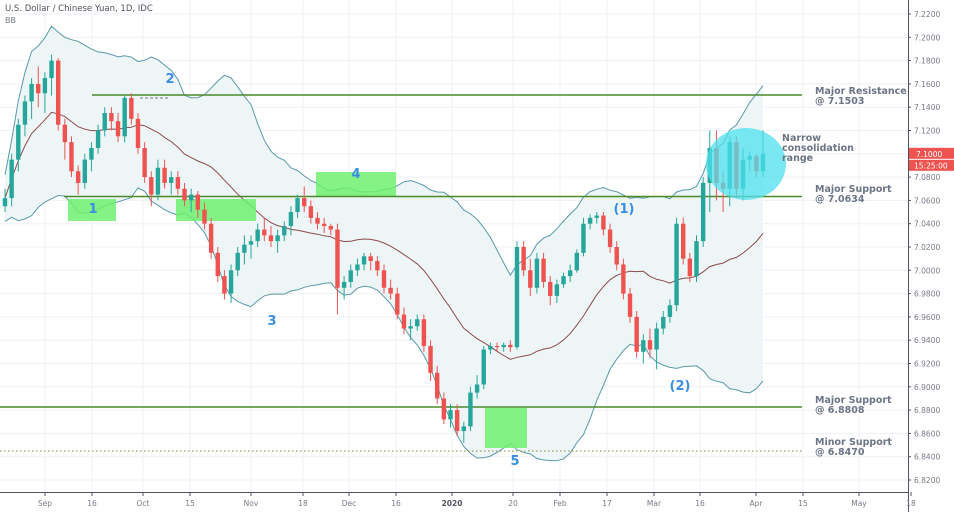 Image resolution: width=954 pixels, height=512 pixels. Describe the element at coordinates (10, 20) in the screenshot. I see `indicator-label-bb: BB` at that location.